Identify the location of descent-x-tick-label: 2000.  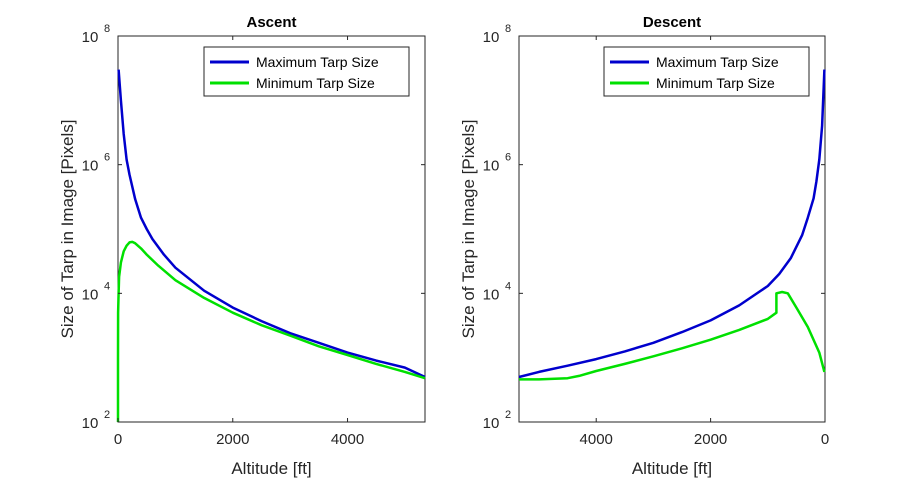
(710, 439).